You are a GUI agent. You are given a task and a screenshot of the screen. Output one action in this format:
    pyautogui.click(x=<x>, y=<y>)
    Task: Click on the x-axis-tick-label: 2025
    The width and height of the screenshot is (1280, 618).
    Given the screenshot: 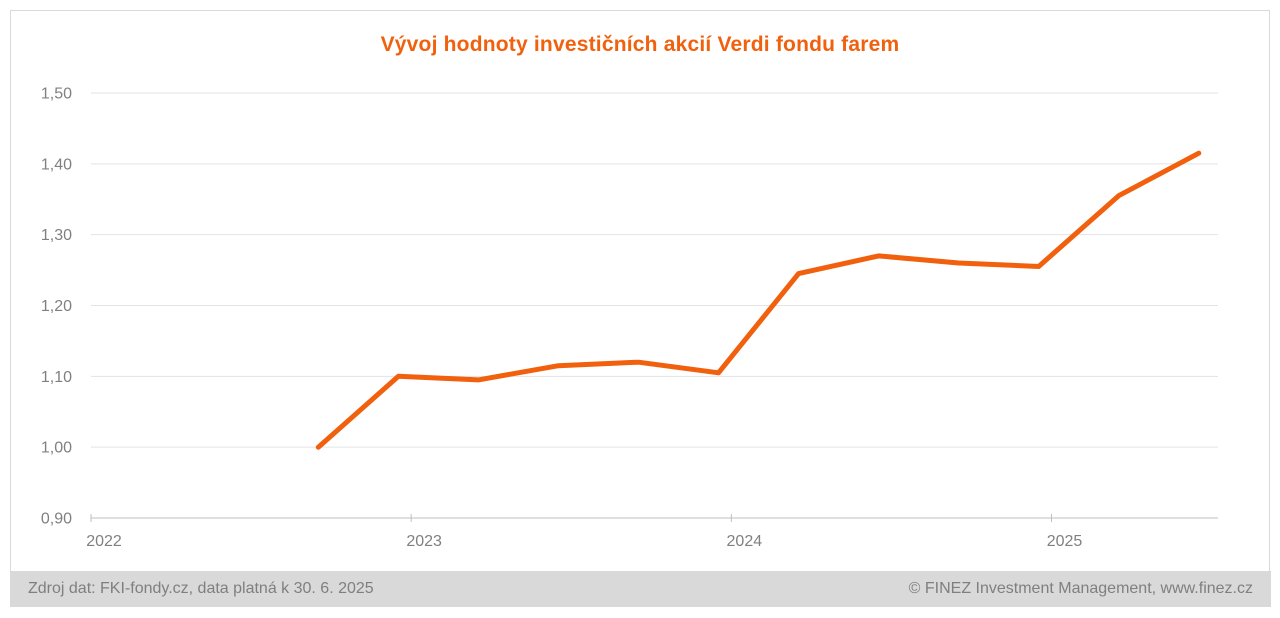 What is the action you would take?
    pyautogui.click(x=1065, y=541)
    